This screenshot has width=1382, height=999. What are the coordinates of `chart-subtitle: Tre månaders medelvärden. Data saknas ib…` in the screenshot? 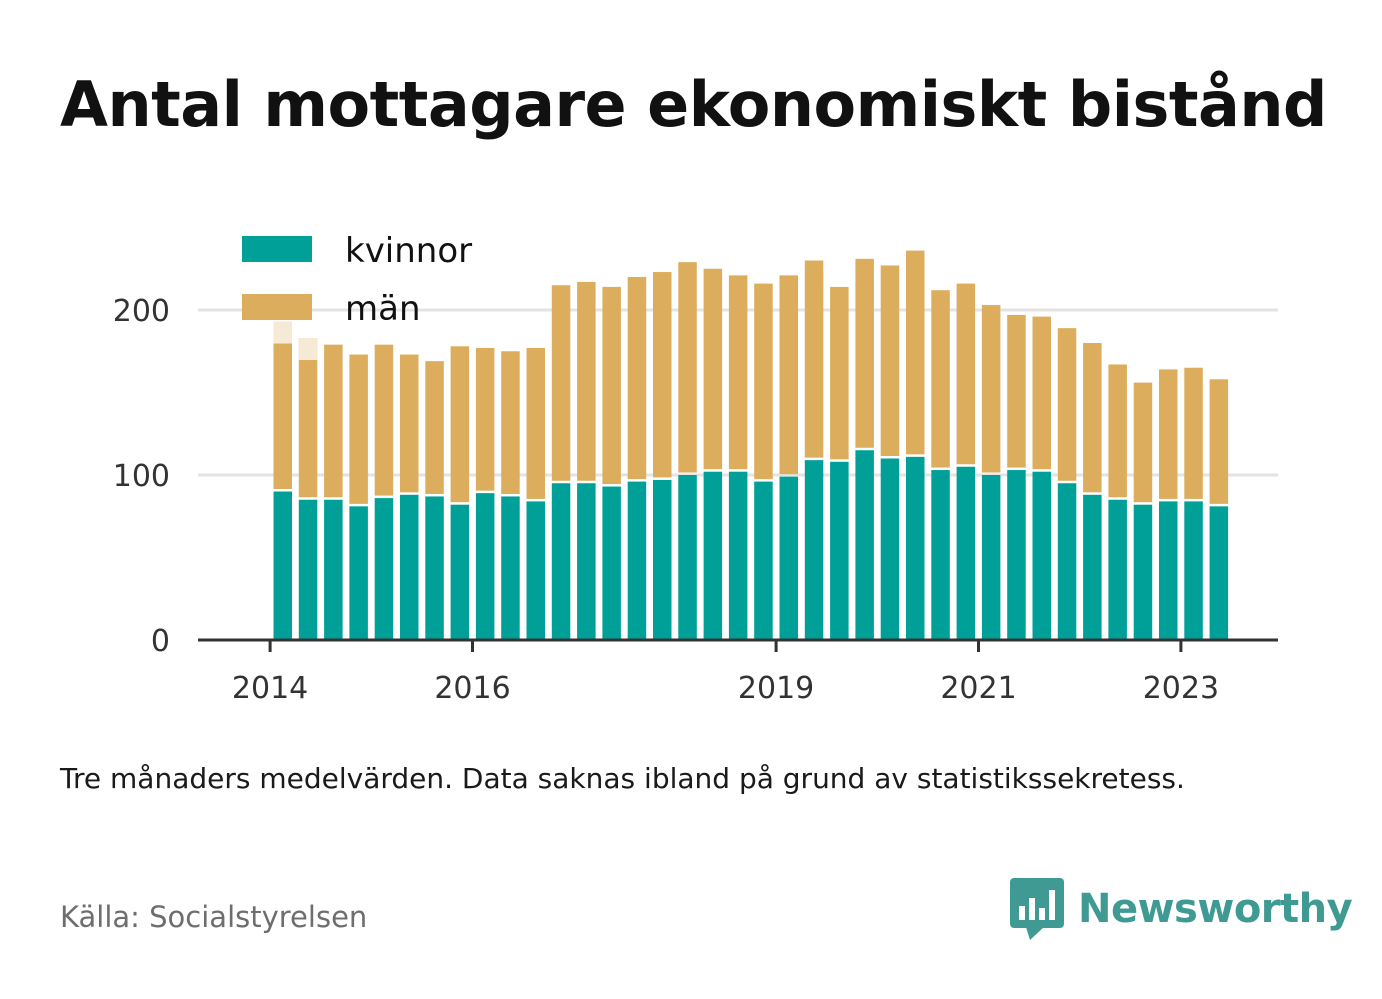 It's located at (622, 778).